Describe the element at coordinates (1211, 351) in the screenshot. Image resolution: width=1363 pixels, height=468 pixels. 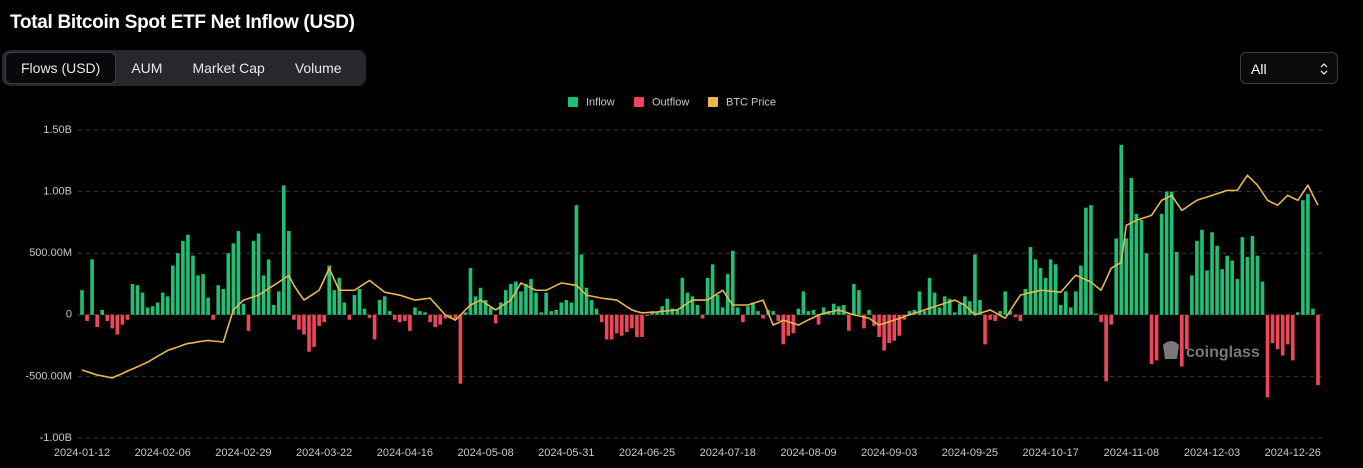
I see `watermark: coinglass` at that location.